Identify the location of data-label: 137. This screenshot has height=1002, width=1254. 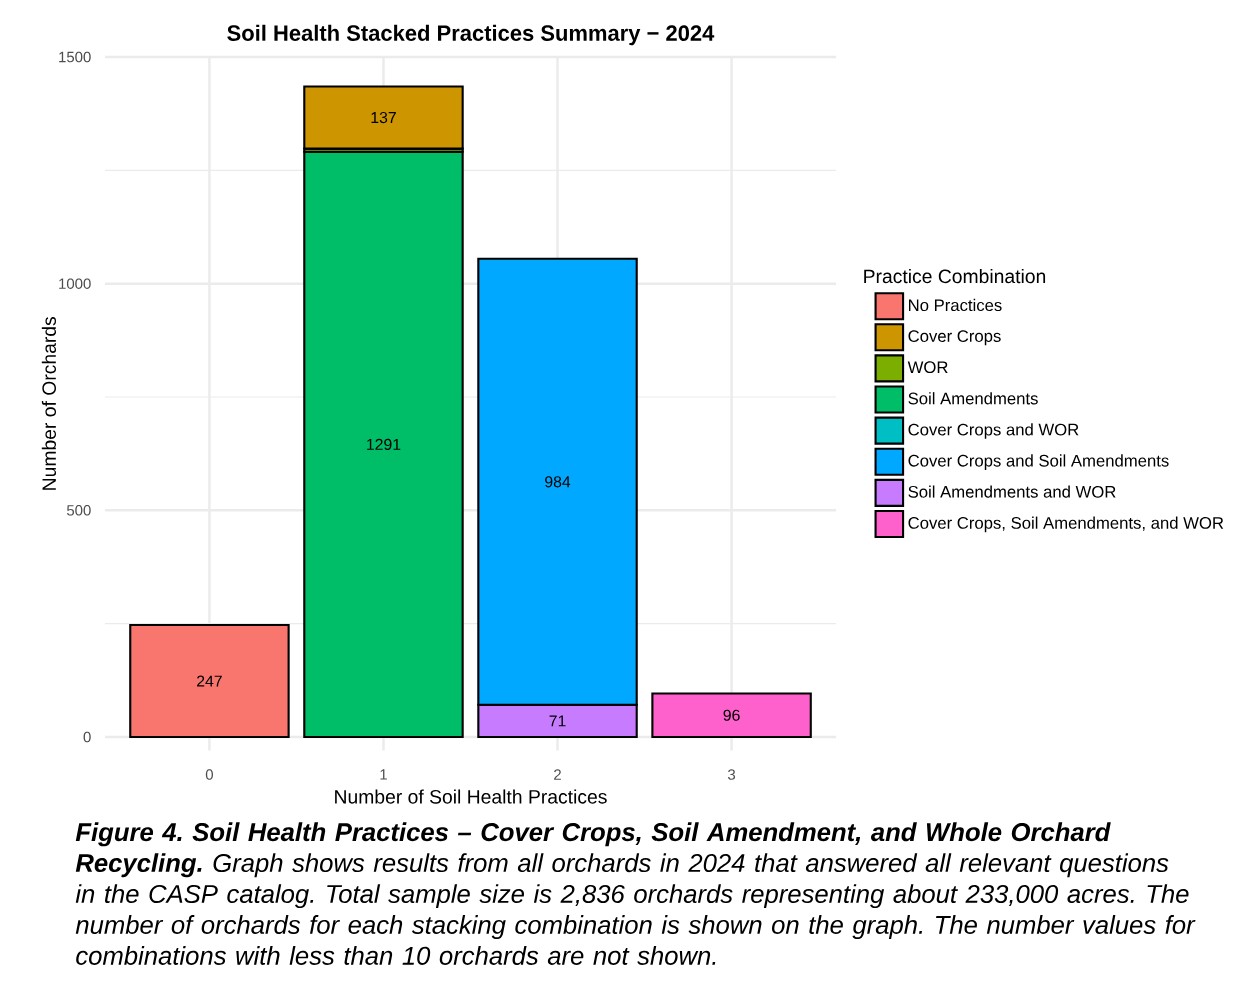
(383, 117).